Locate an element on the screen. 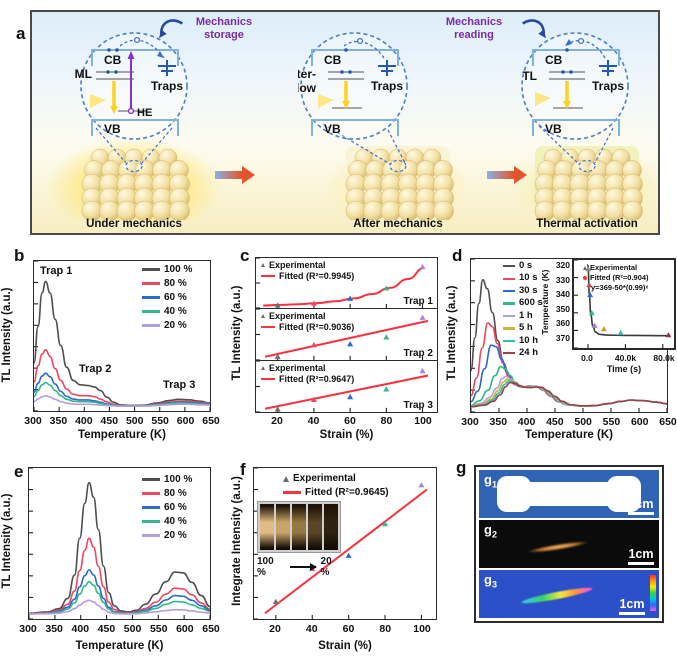 This screenshot has width=677, height=663. traps-label: Traps is located at coordinates (167, 86).